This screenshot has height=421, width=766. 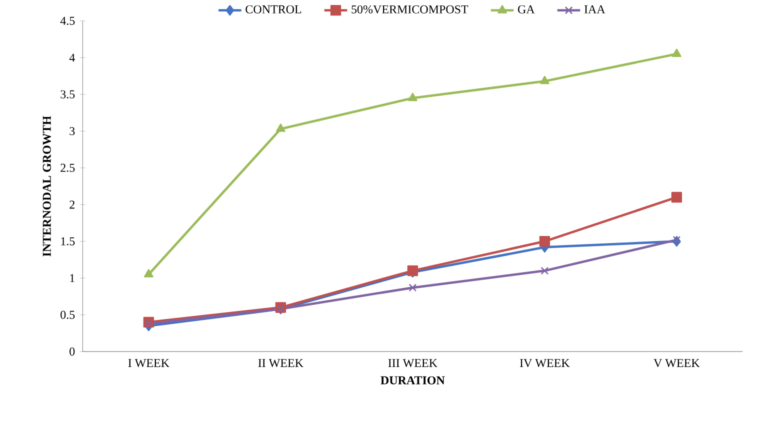 What do you see at coordinates (274, 9) in the screenshot?
I see `legend-label: CONTROL` at bounding box center [274, 9].